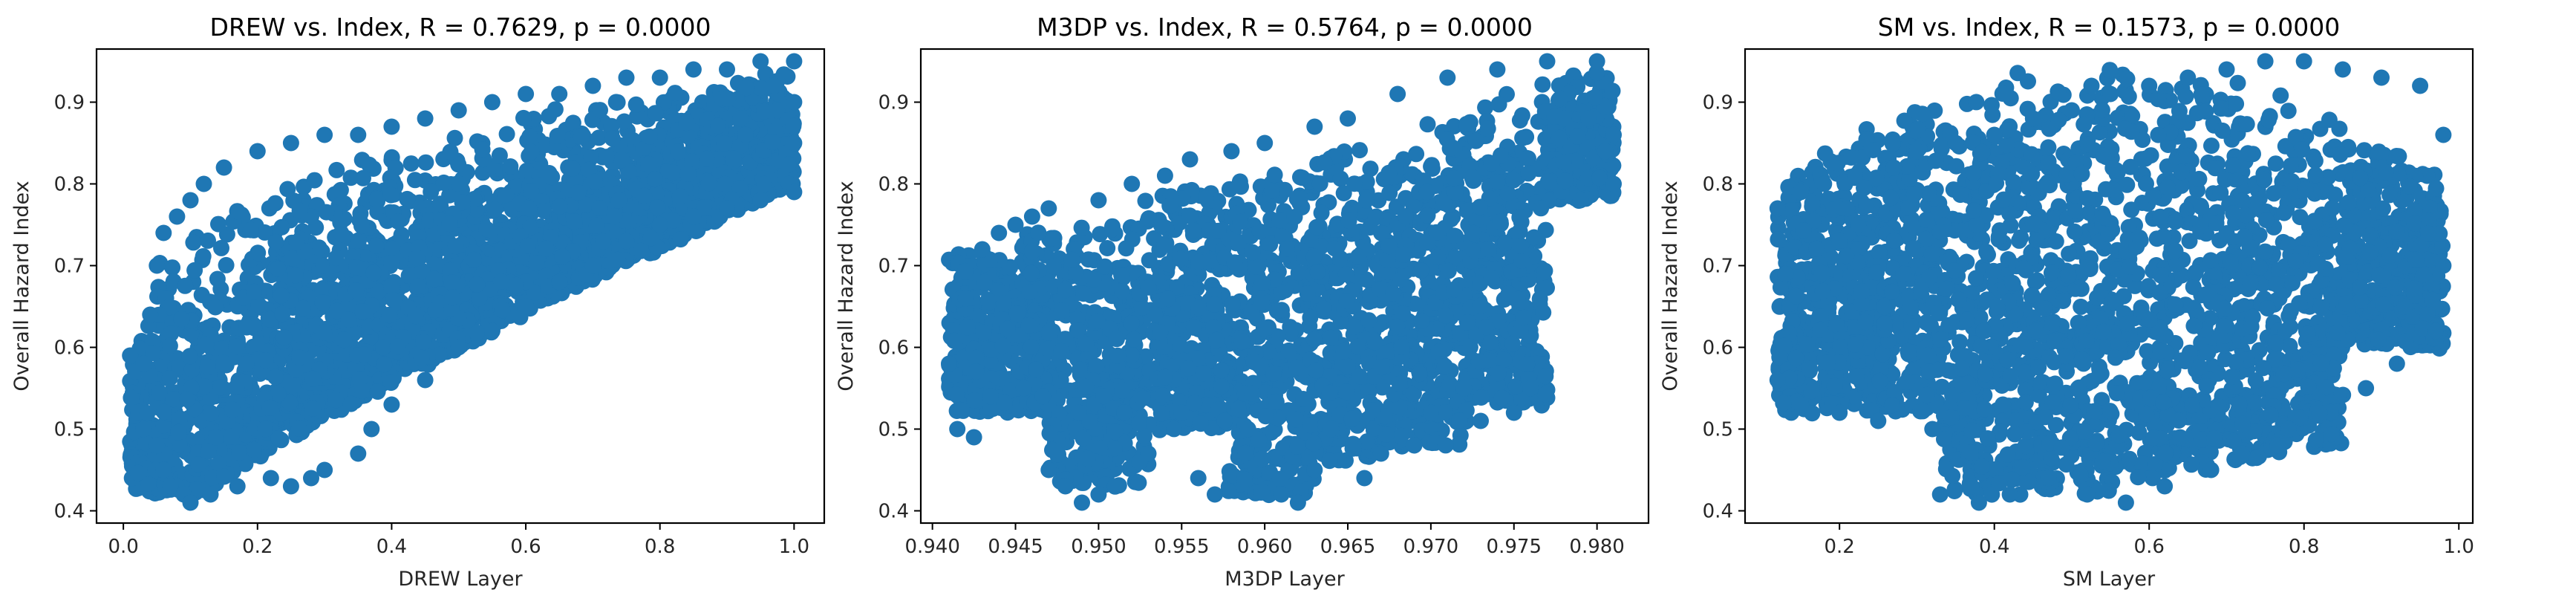  What do you see at coordinates (123, 547) in the screenshot?
I see `x-tick-label: 0.0` at bounding box center [123, 547].